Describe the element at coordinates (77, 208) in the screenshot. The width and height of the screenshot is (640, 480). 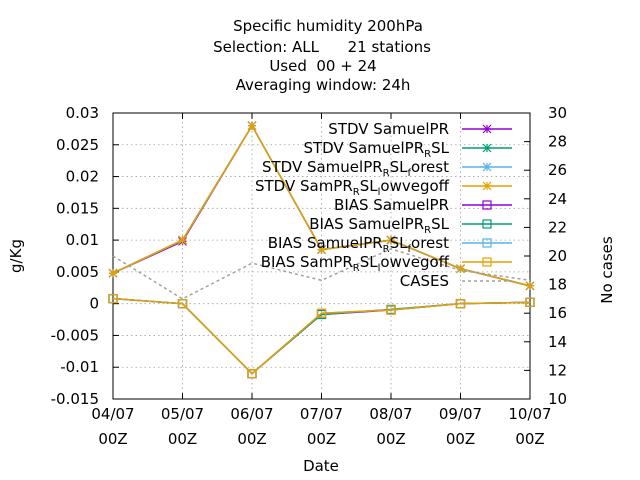
I see `y-tick-label: 0.015` at that location.